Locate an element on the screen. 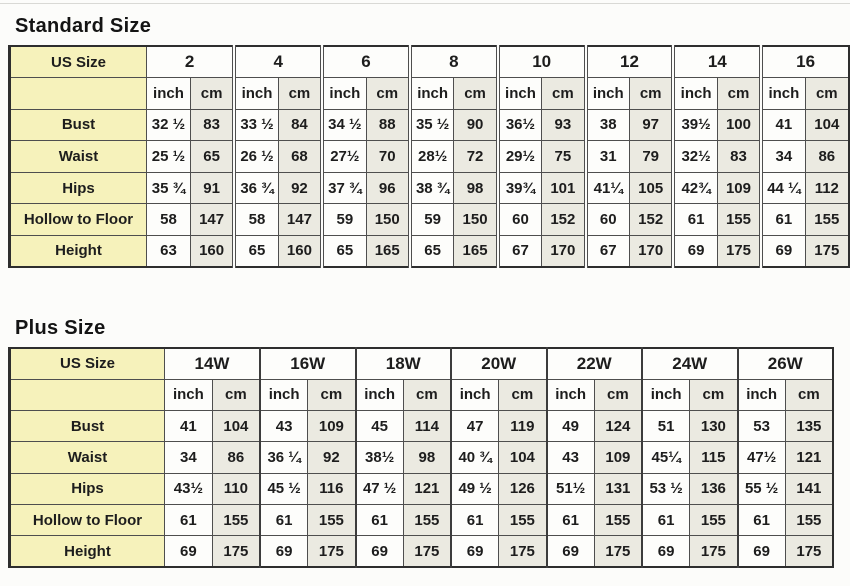  value-cm: 110 is located at coordinates (236, 488).